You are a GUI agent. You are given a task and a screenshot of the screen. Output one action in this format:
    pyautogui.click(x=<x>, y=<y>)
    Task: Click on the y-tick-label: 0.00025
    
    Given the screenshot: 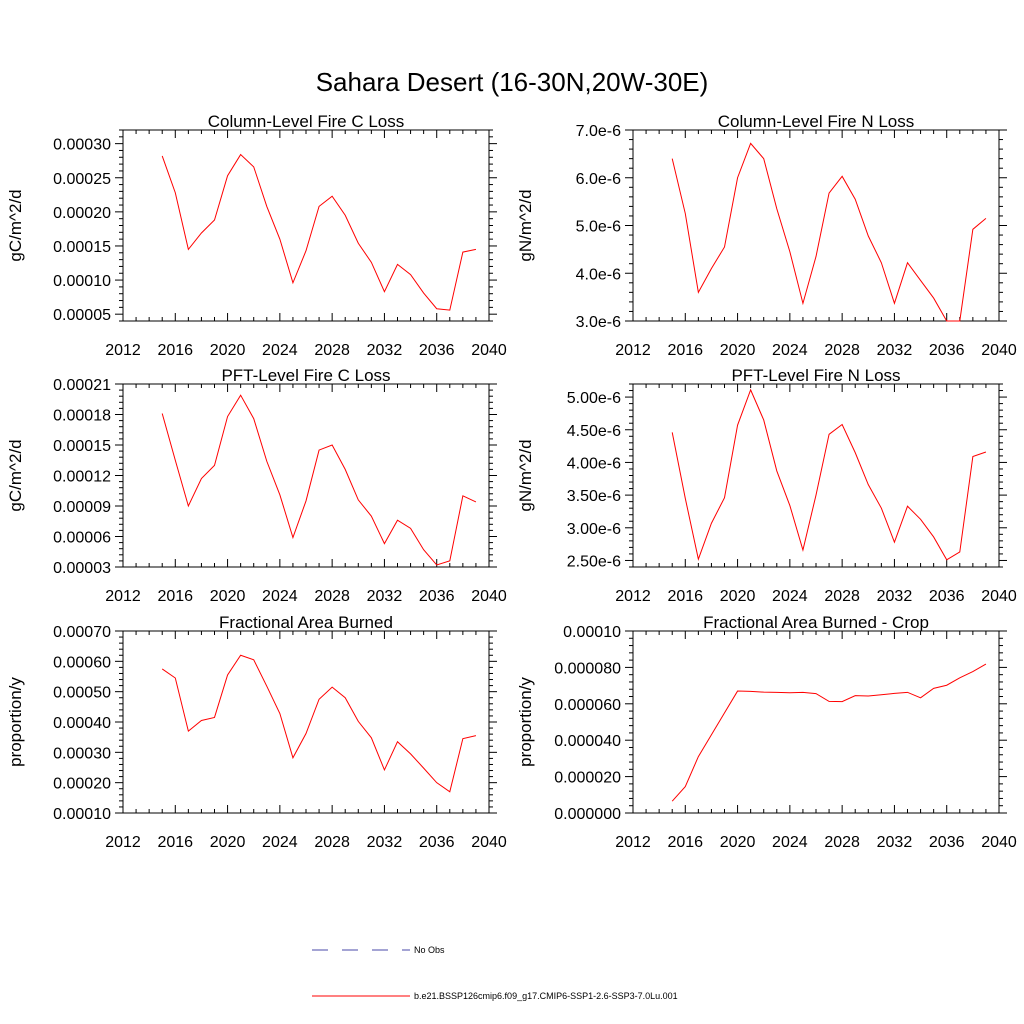 What is the action you would take?
    pyautogui.click(x=82, y=179)
    